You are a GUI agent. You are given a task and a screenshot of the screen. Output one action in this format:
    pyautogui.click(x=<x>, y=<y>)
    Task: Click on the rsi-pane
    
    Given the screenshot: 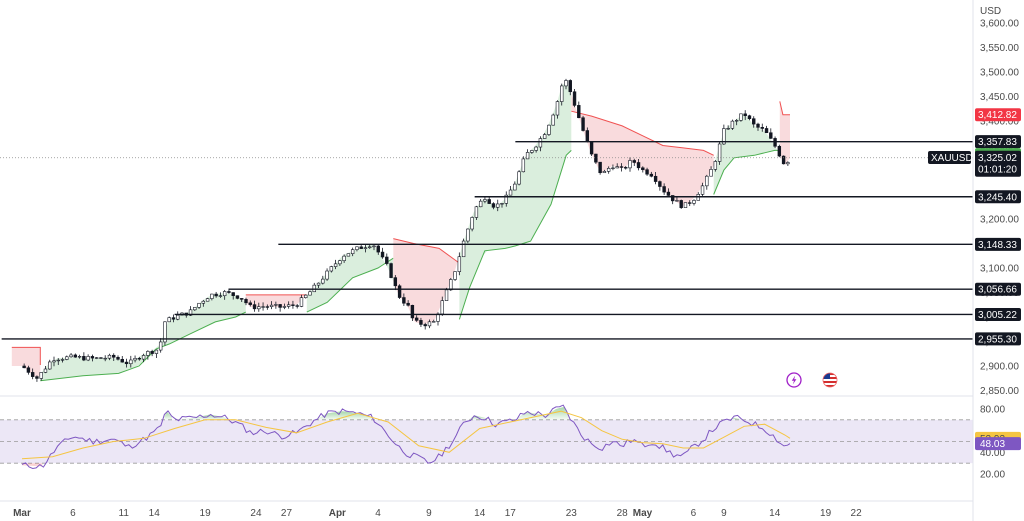 What is the action you would take?
    pyautogui.click(x=486, y=432)
    